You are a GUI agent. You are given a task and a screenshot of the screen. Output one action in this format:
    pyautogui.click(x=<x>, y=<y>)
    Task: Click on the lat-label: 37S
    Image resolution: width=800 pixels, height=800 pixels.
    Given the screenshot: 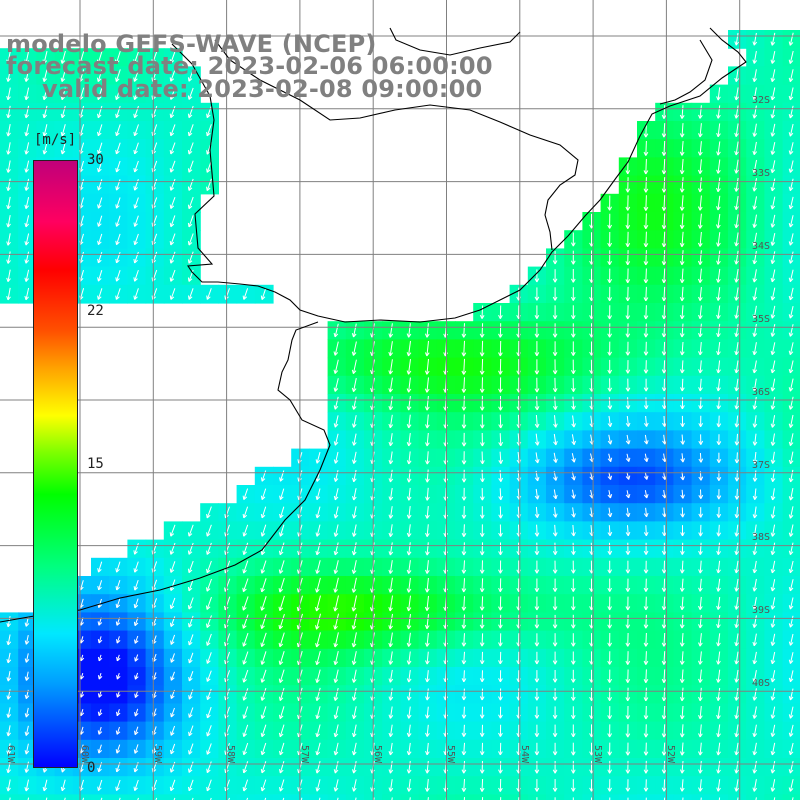 What is the action you would take?
    pyautogui.click(x=760, y=465)
    